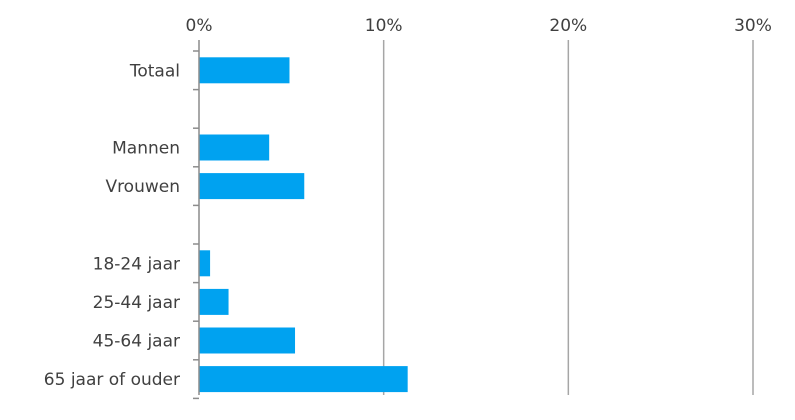 The width and height of the screenshot is (795, 420). I want to click on category-label: 18-24 jaar, so click(136, 264).